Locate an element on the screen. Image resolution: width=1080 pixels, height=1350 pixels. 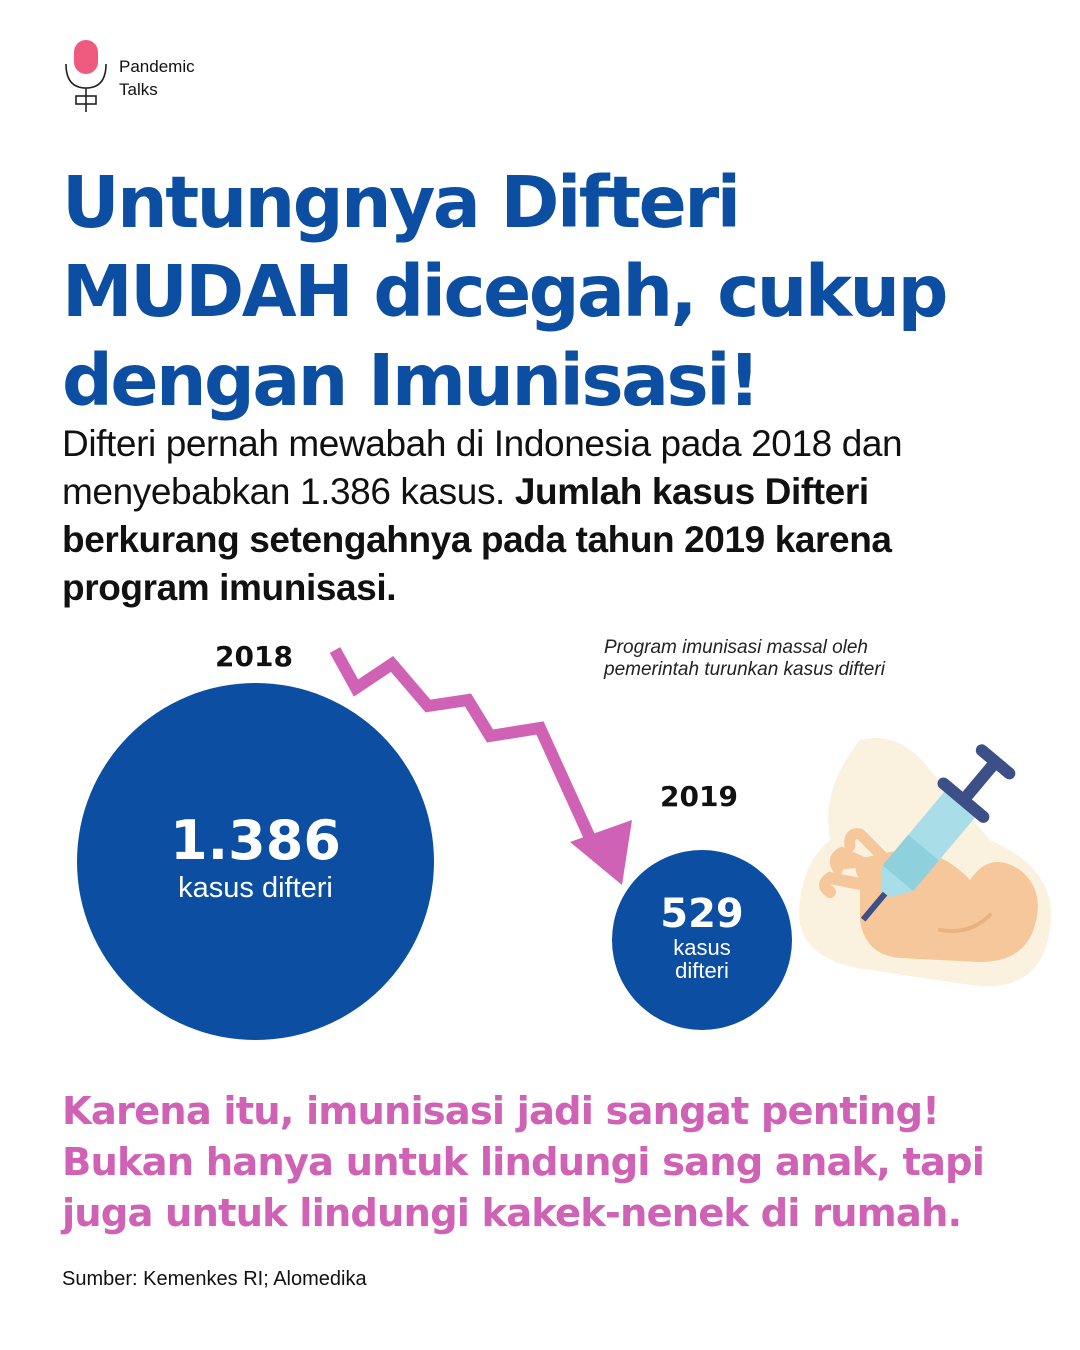
year-label-2018: 2018 is located at coordinates (254, 656).